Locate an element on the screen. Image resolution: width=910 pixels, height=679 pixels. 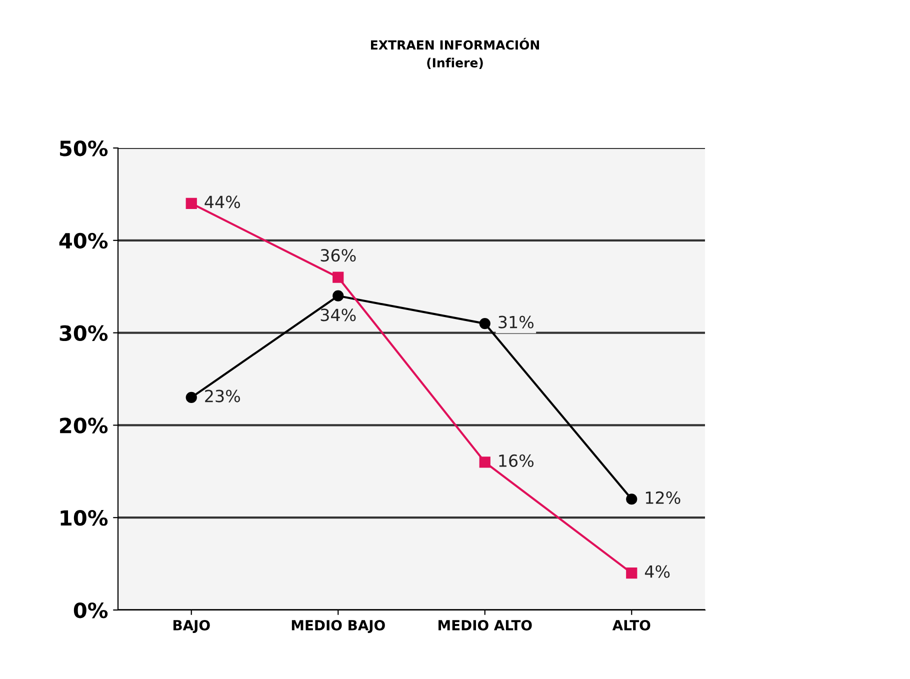
data-label: 23% is located at coordinates (222, 396).